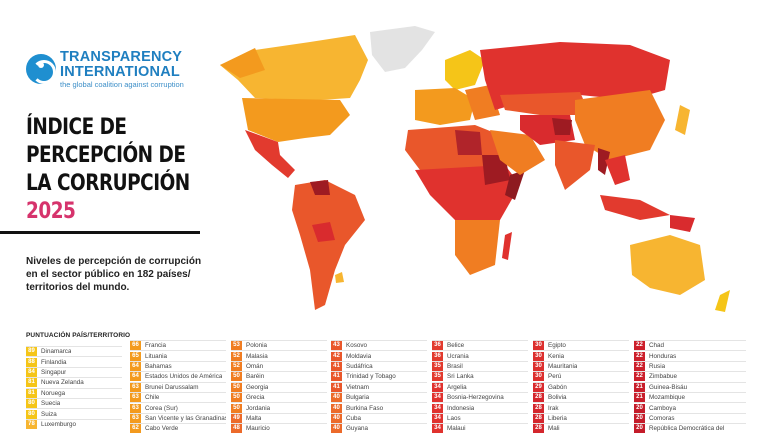 The image size is (758, 434). I want to click on country-name: Bulgaria, so click(358, 398).